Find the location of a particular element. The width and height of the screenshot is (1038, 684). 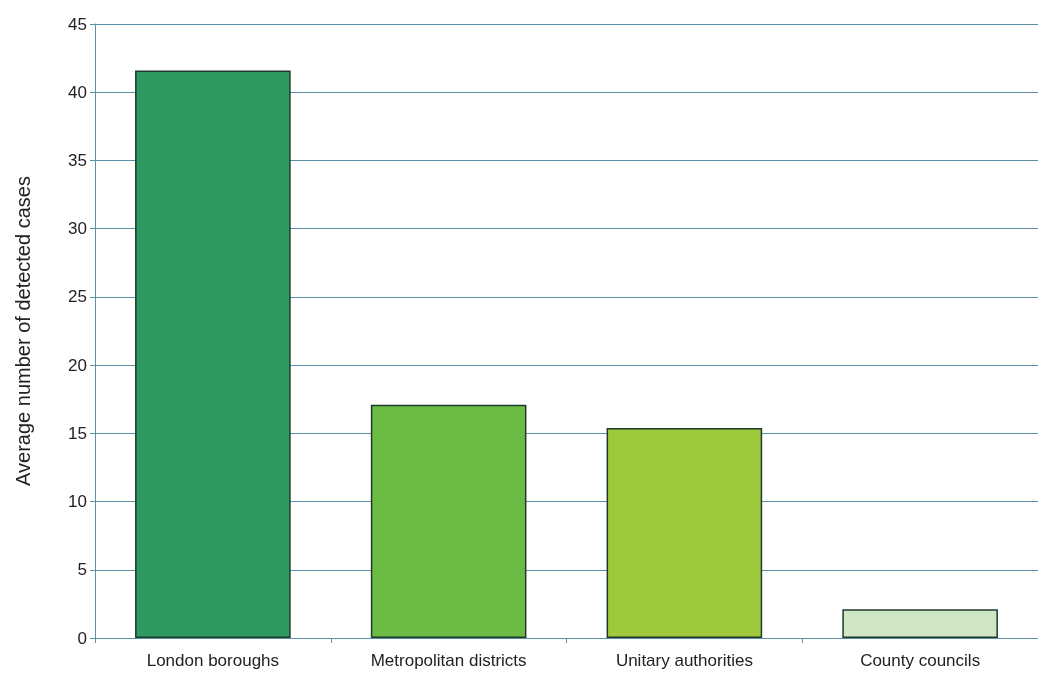

x-tick-label: Metropolitan districts is located at coordinates (448, 660).